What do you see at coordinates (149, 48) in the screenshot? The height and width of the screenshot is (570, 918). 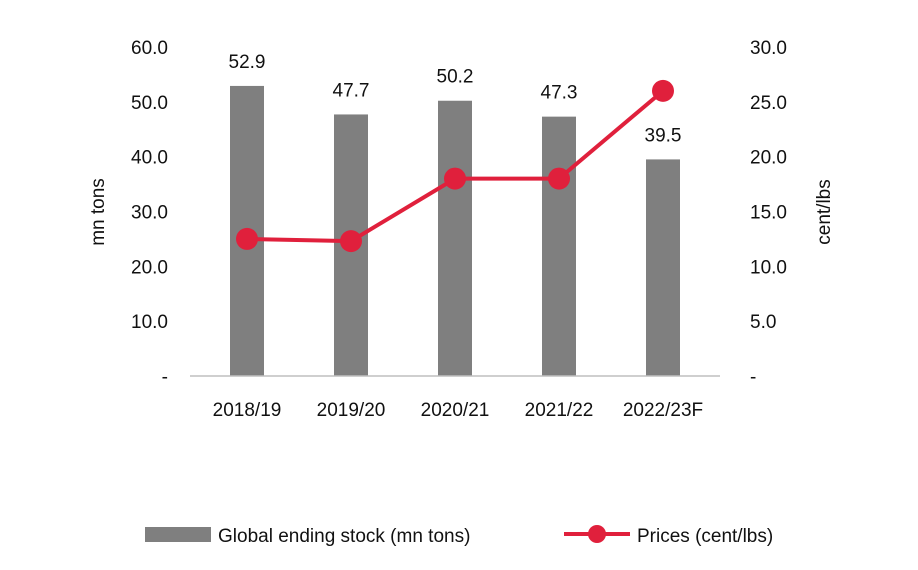 I see `left-tick-label: 60.0` at bounding box center [149, 48].